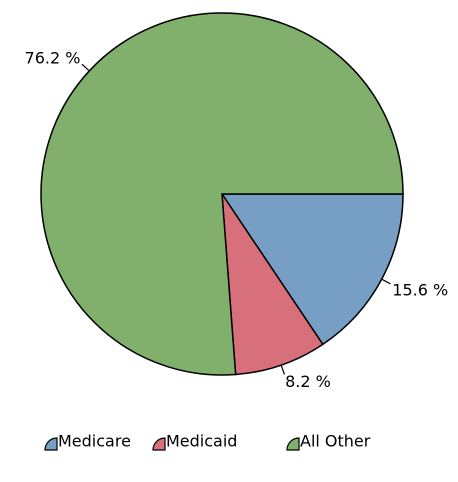  What do you see at coordinates (53, 57) in the screenshot?
I see `data-label: 76.2 %` at bounding box center [53, 57].